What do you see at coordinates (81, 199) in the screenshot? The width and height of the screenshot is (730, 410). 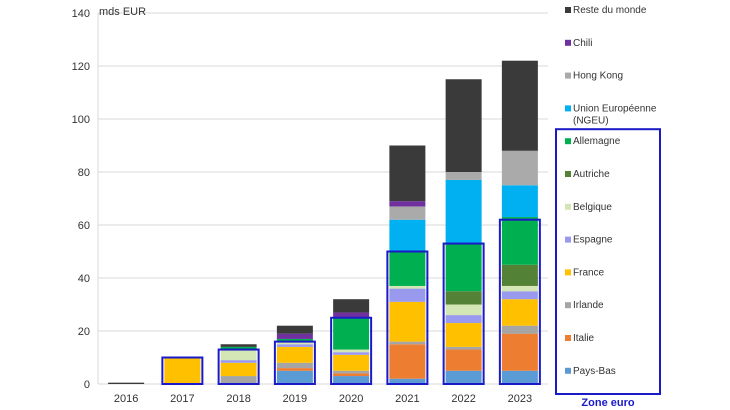 I see `y-axis-ticks: 0 20 40 60 80 100 120 140` at bounding box center [81, 199].